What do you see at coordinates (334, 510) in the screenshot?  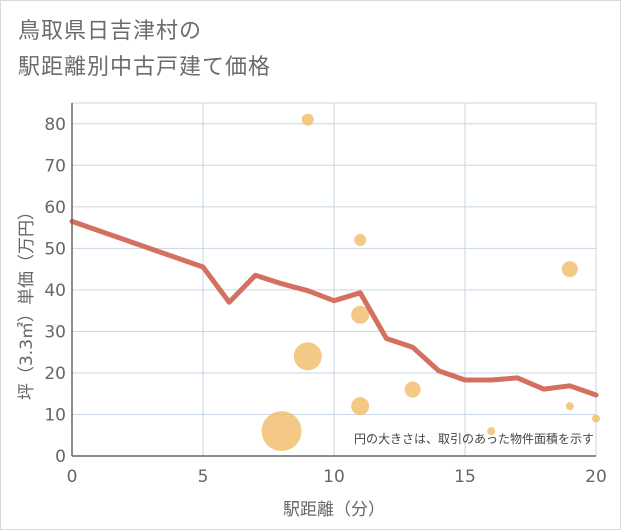 I see `x-axis-label: 駅距離（分）` at bounding box center [334, 510].